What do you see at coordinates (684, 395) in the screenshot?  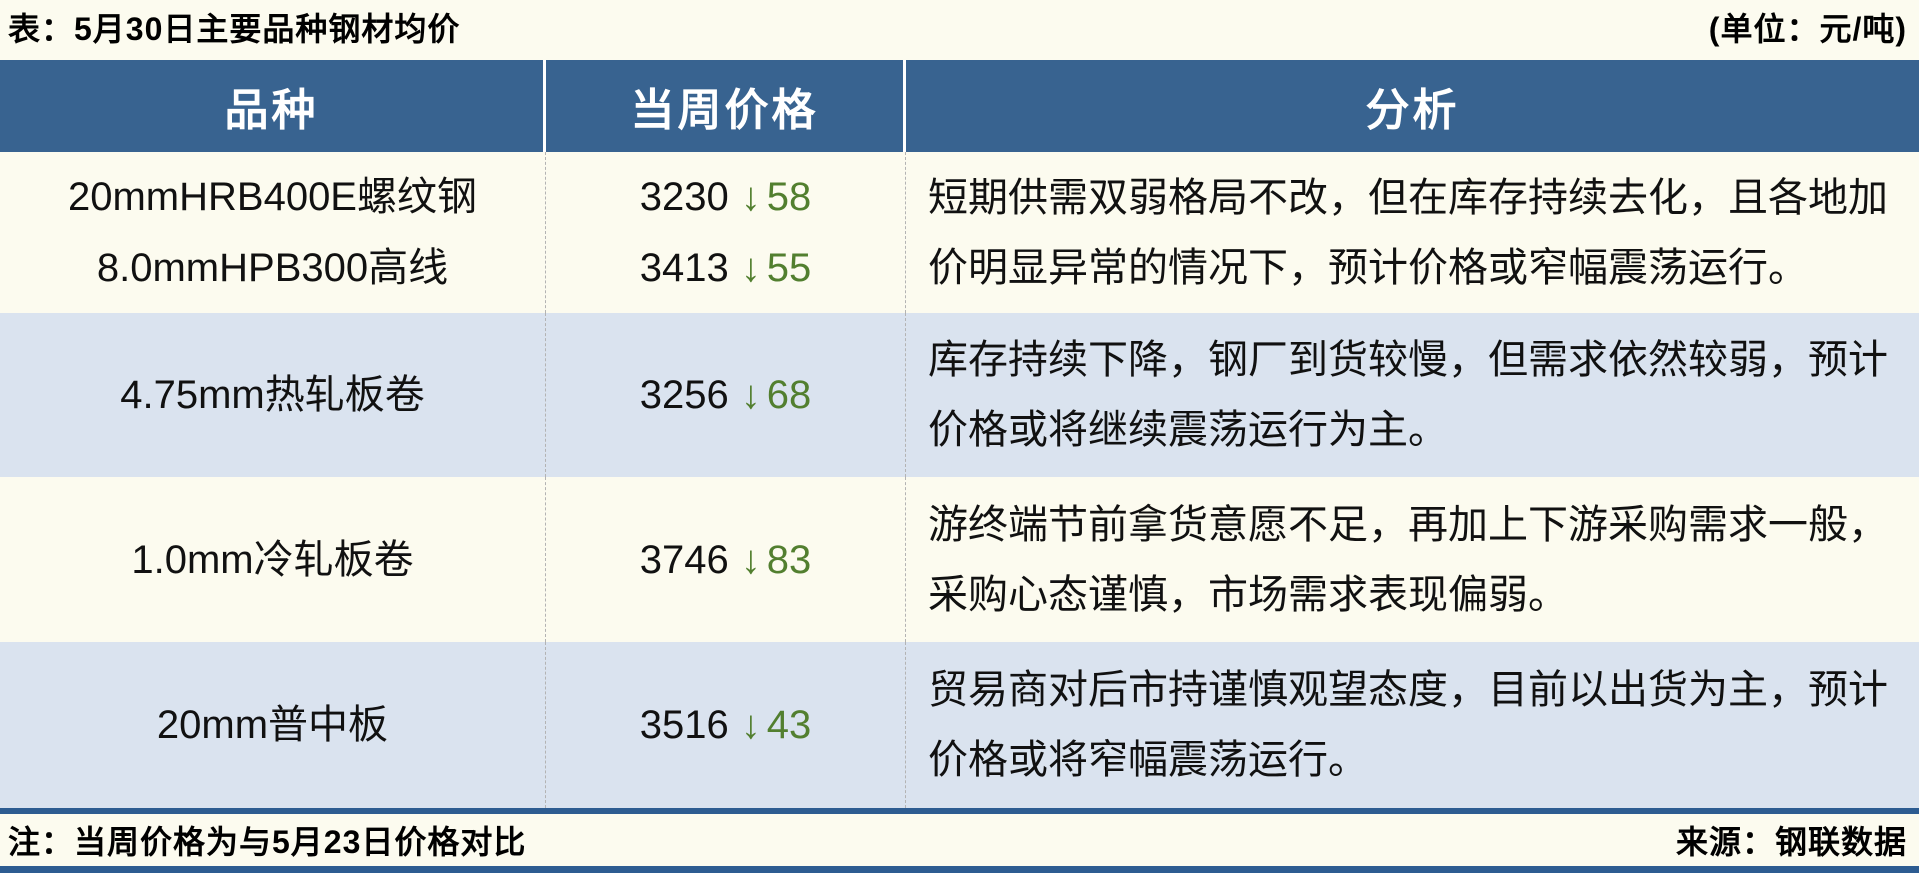 I see `price-value: 3256` at bounding box center [684, 395].